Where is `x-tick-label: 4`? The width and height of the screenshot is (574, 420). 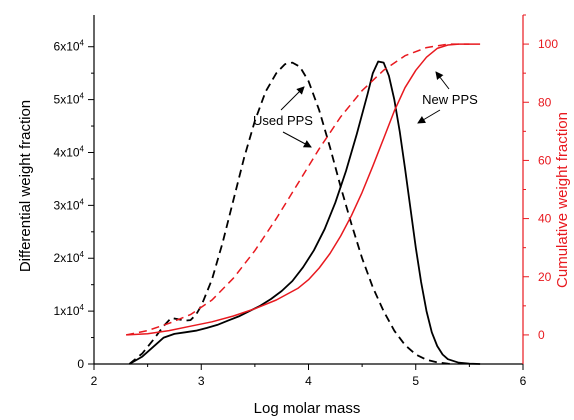 x-tick-label: 4 is located at coordinates (308, 381).